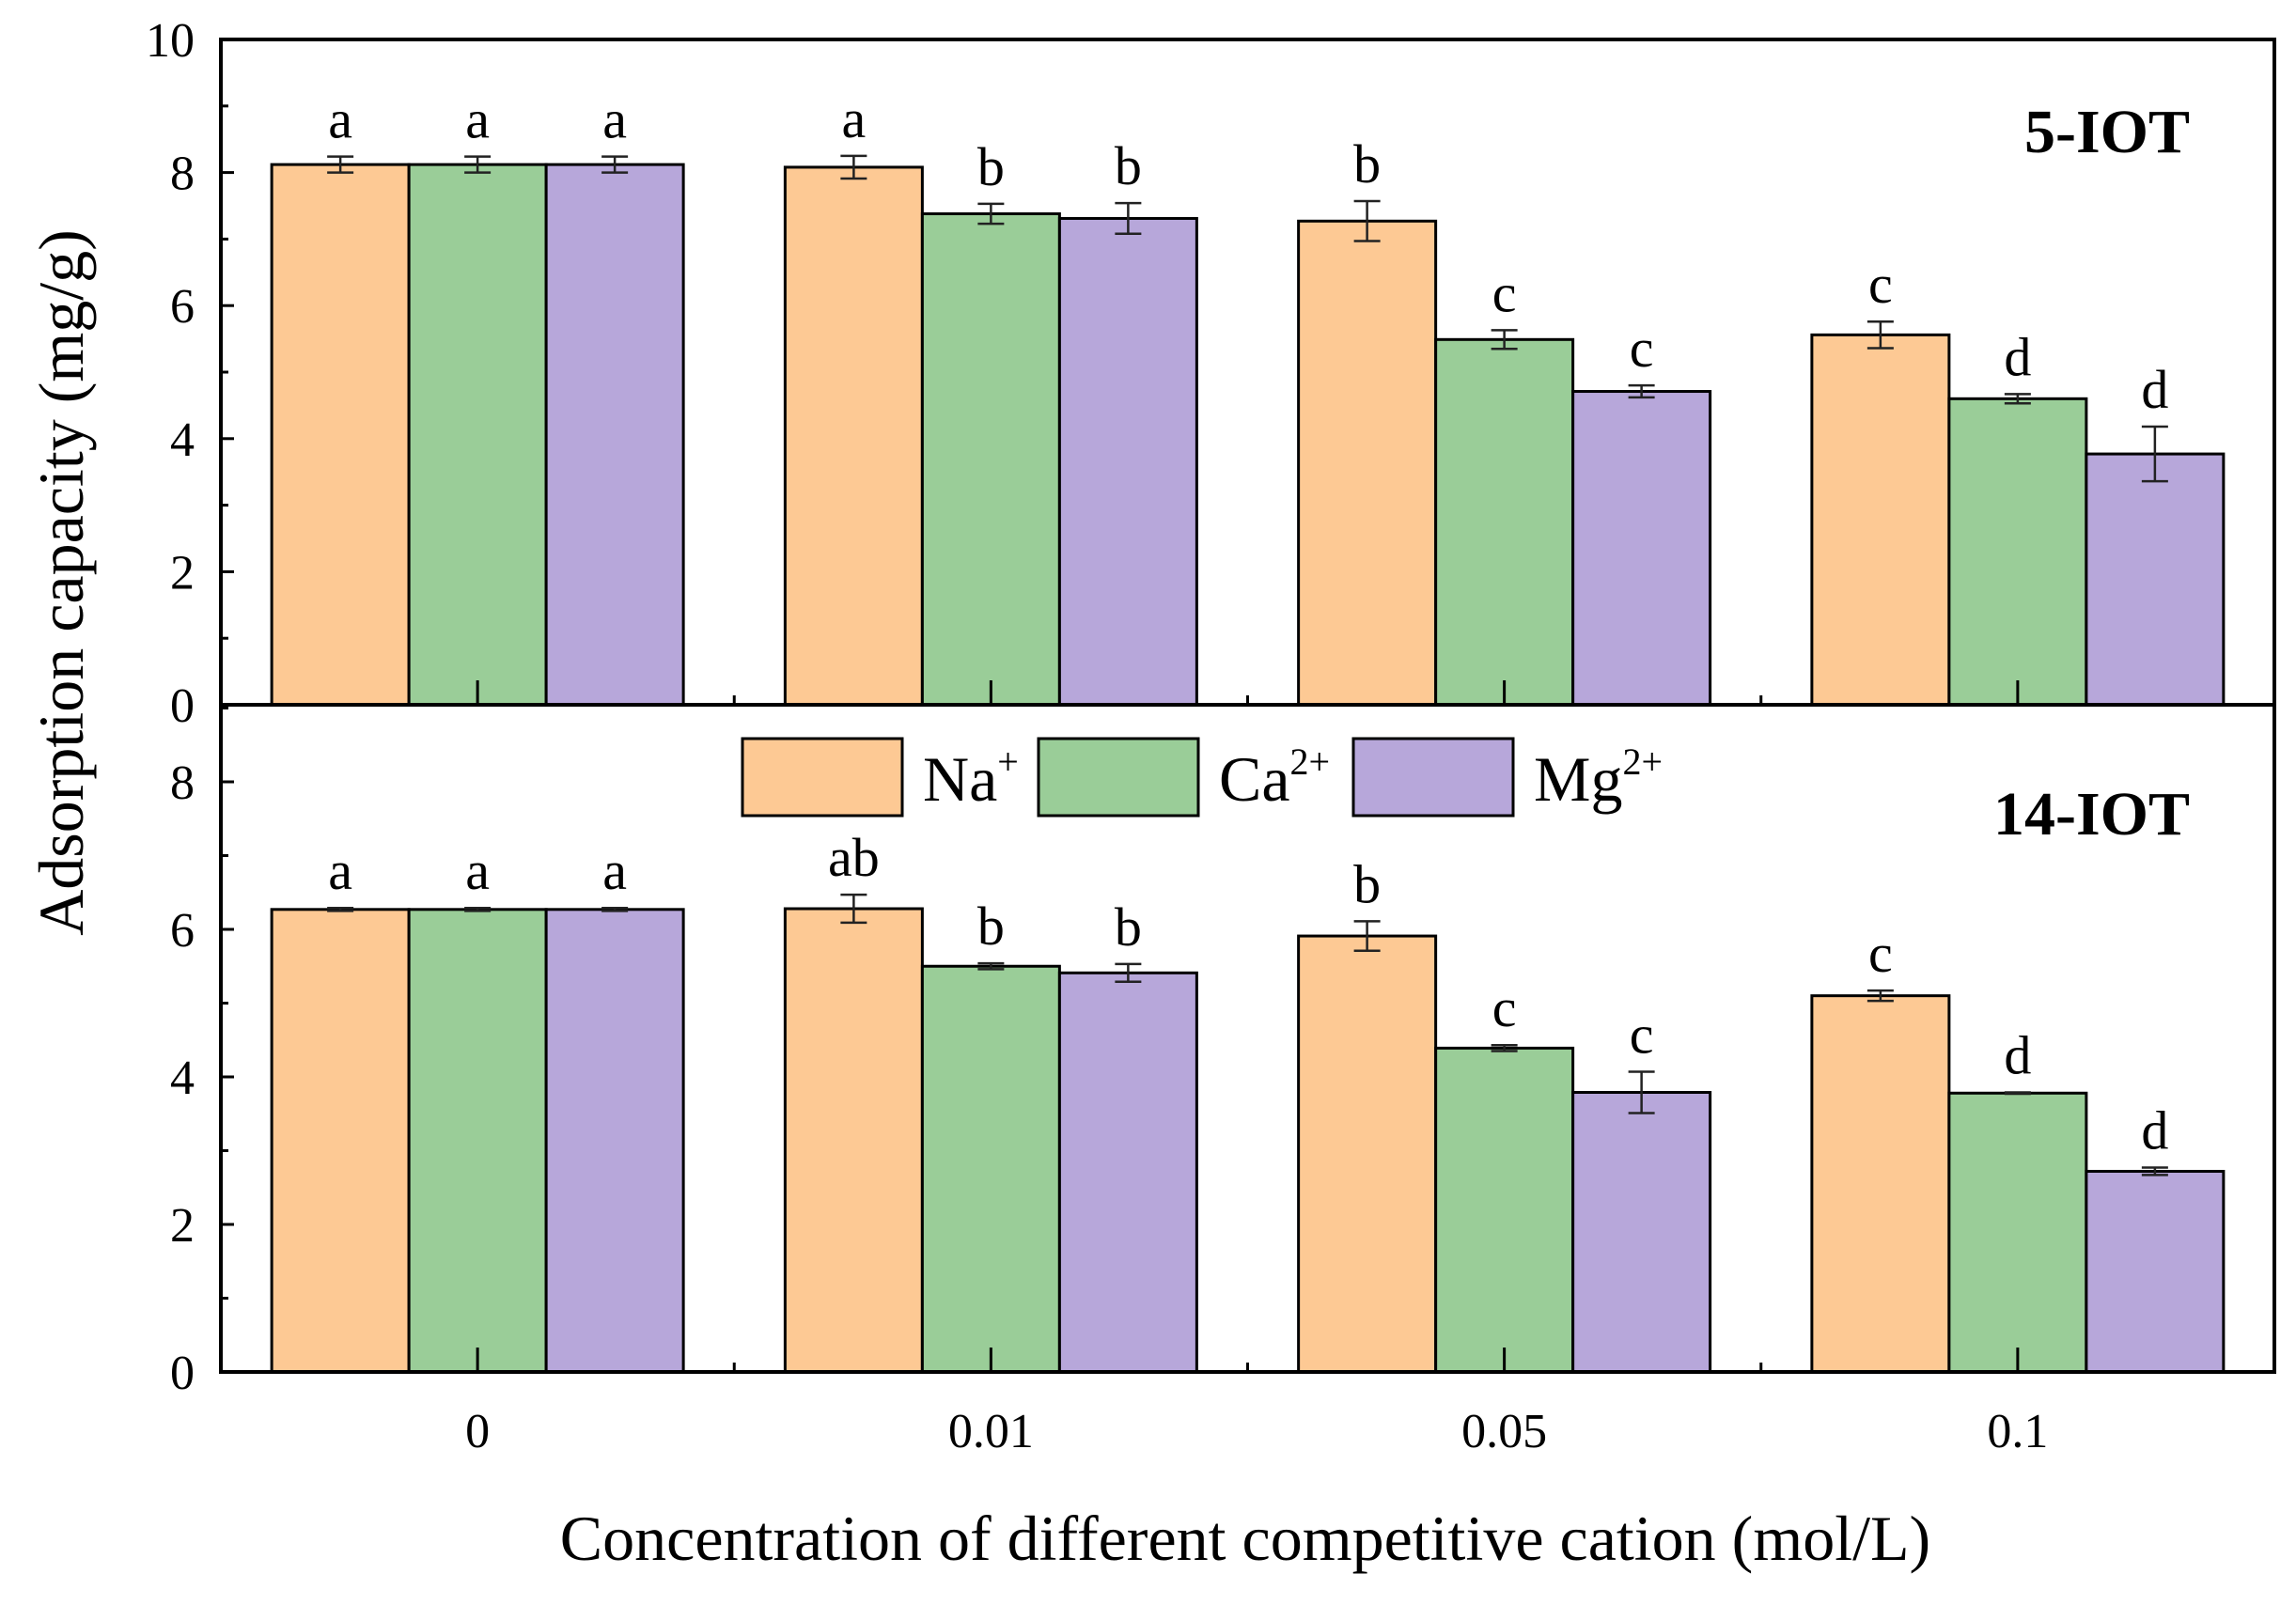 This screenshot has height=1605, width=2296. What do you see at coordinates (182, 706) in the screenshot?
I see `y-tick-label-top-0: 0` at bounding box center [182, 706].